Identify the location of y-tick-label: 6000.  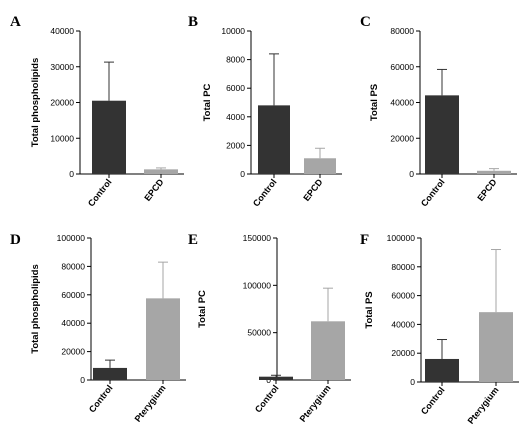
(235, 88).